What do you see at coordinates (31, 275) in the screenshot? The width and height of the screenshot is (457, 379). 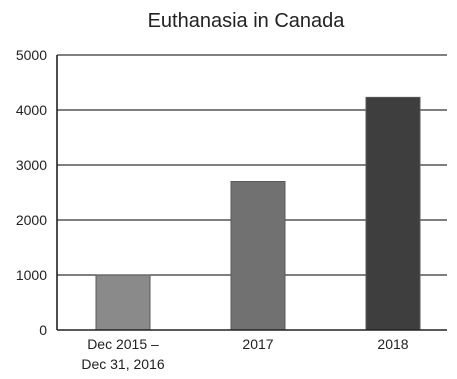 I see `y-tick-label-1000: 1000` at bounding box center [31, 275].